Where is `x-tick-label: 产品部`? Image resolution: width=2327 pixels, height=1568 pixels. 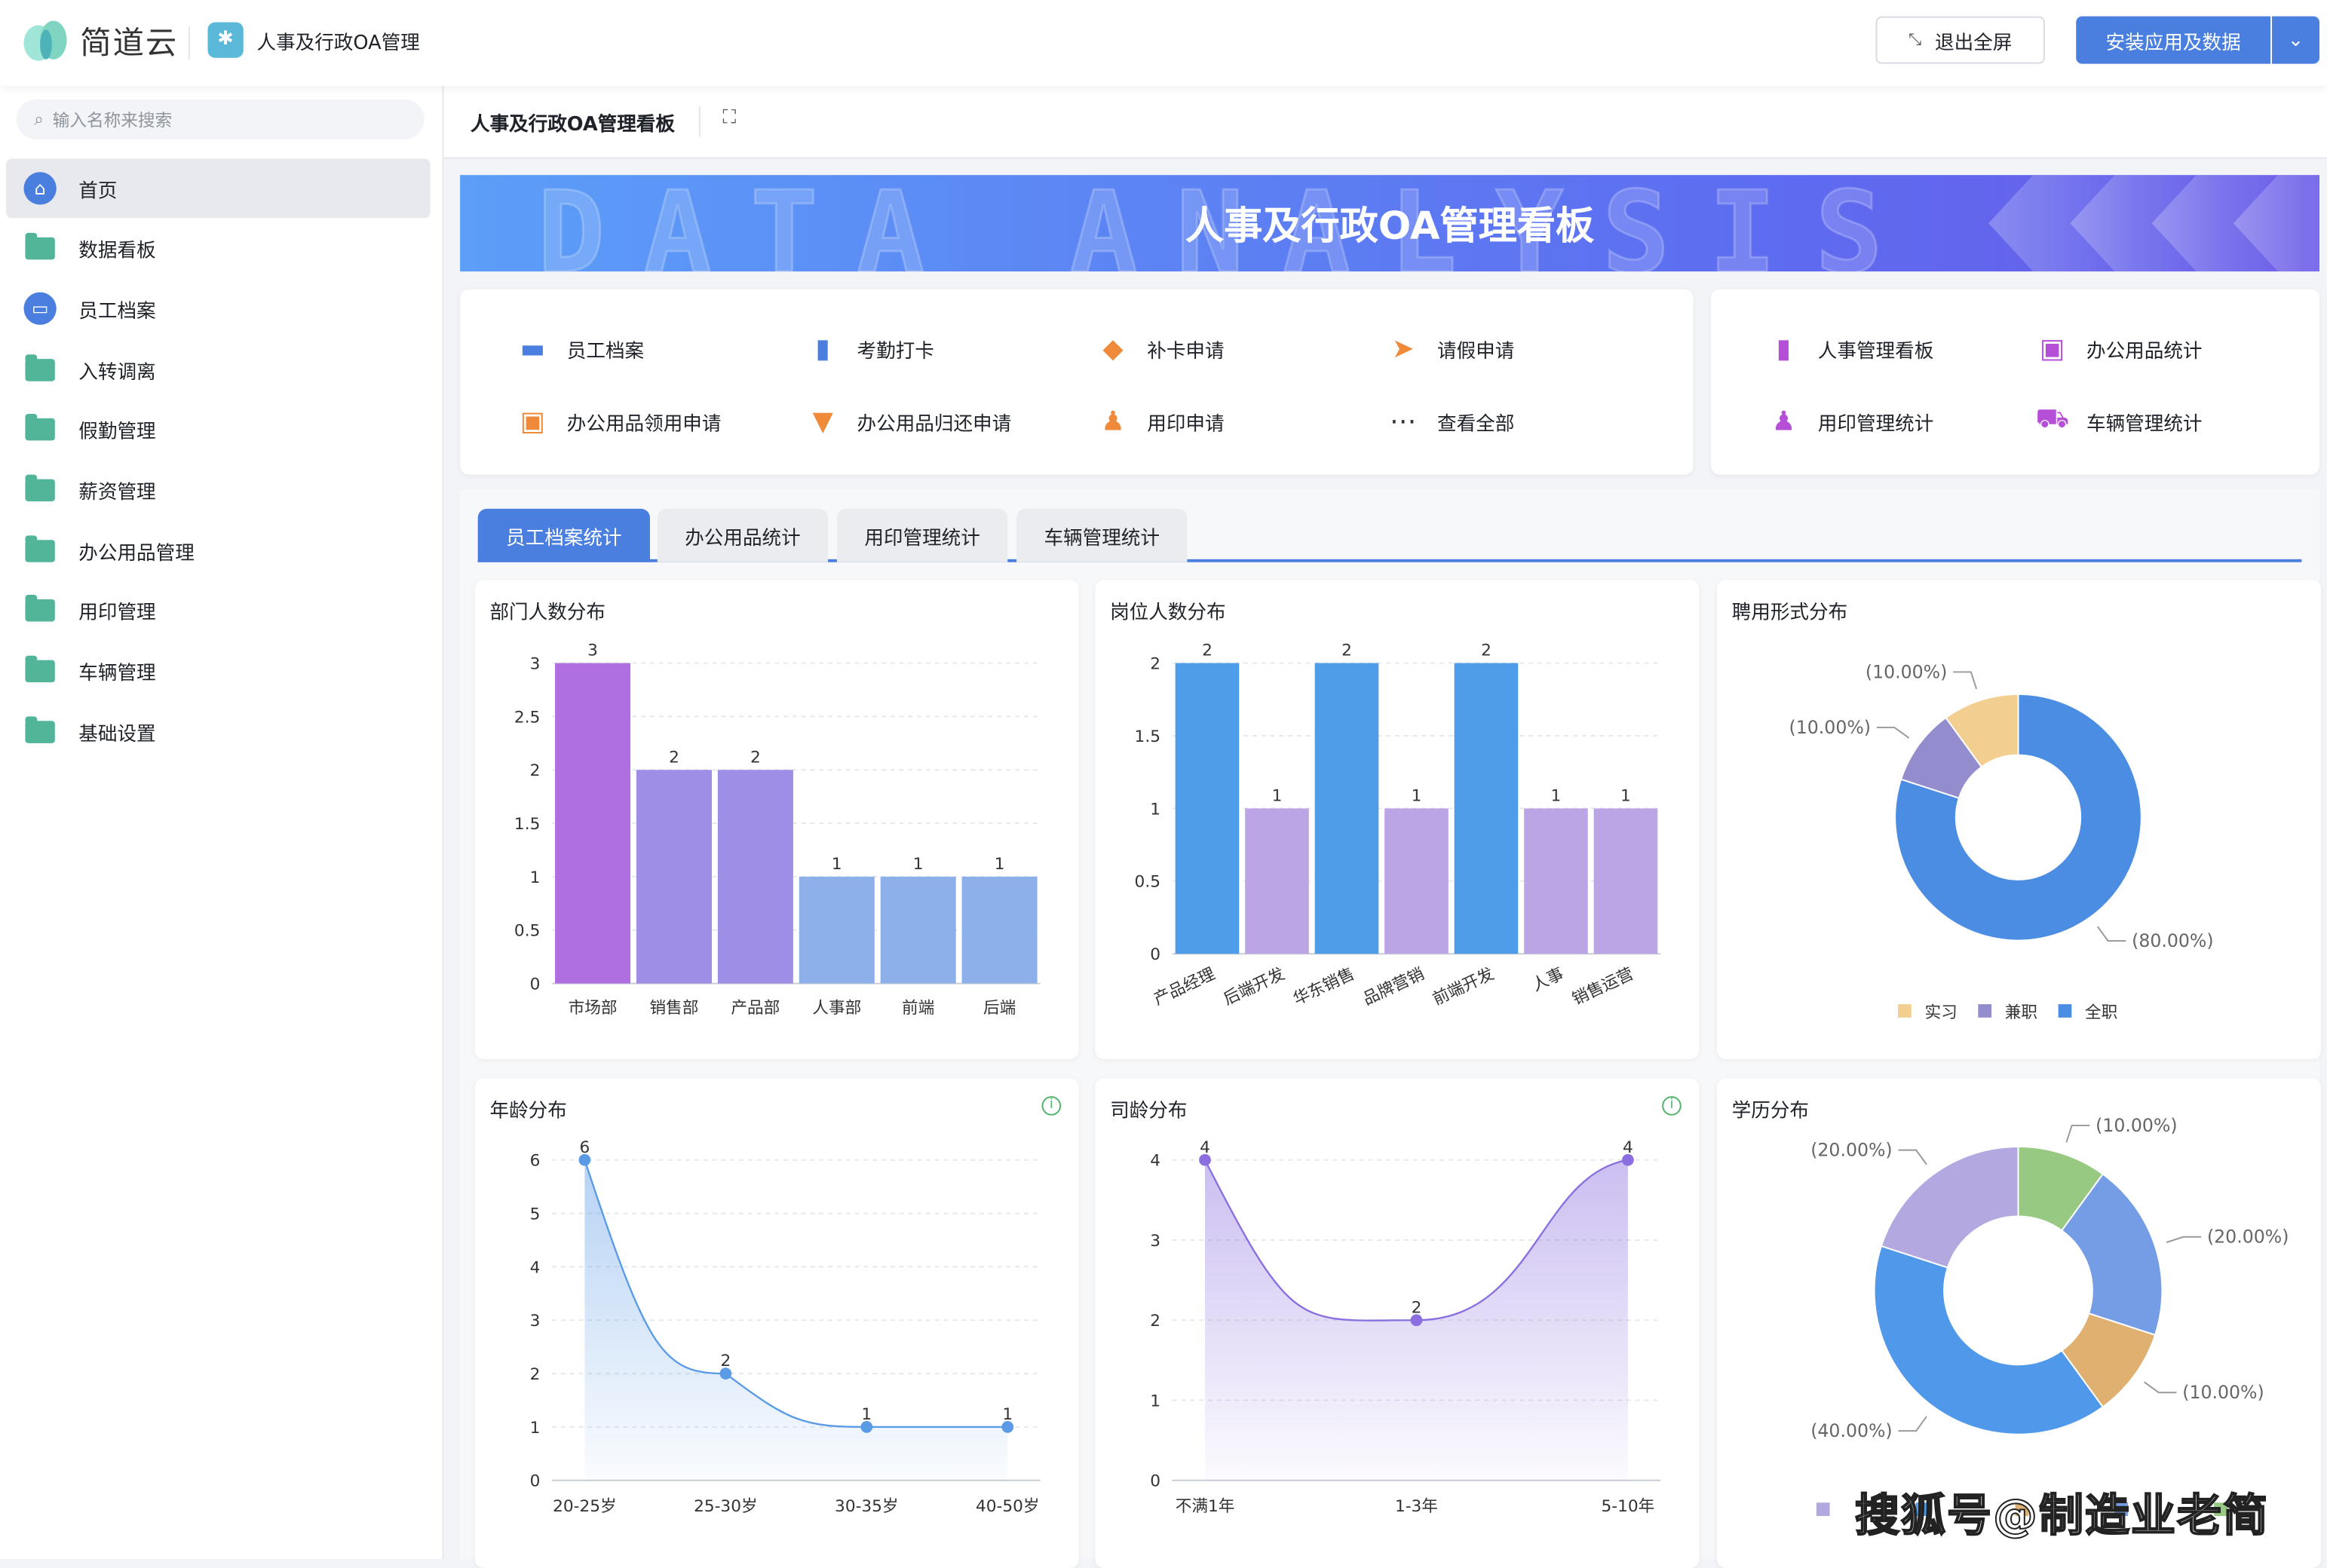
x-tick-label: 产品部 is located at coordinates (755, 1008).